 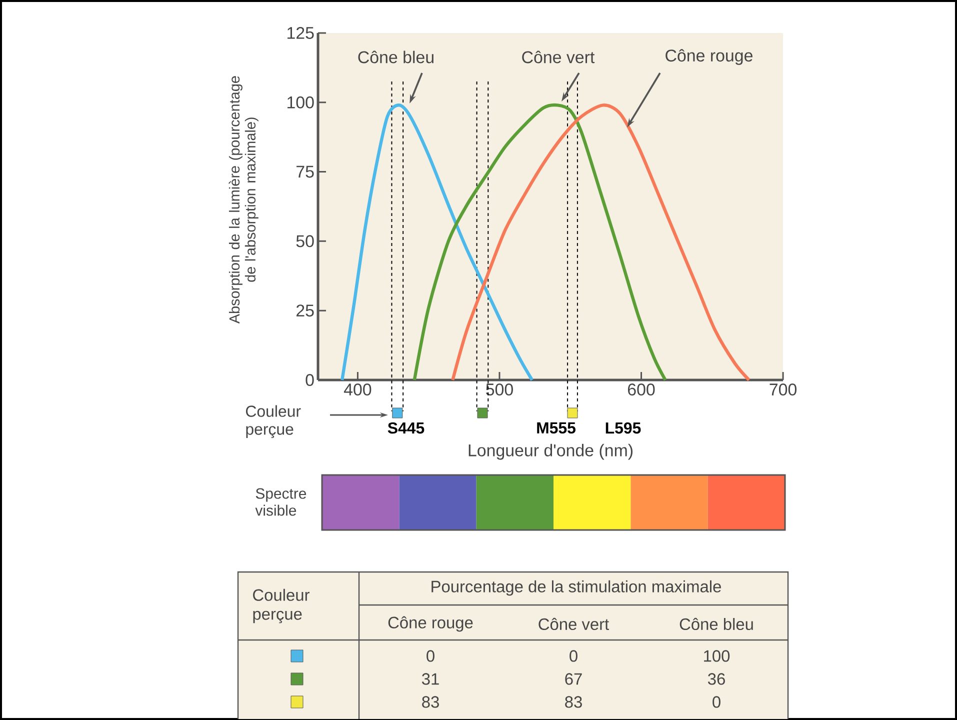 What do you see at coordinates (783, 390) in the screenshot?
I see `x-tick-label: 700` at bounding box center [783, 390].